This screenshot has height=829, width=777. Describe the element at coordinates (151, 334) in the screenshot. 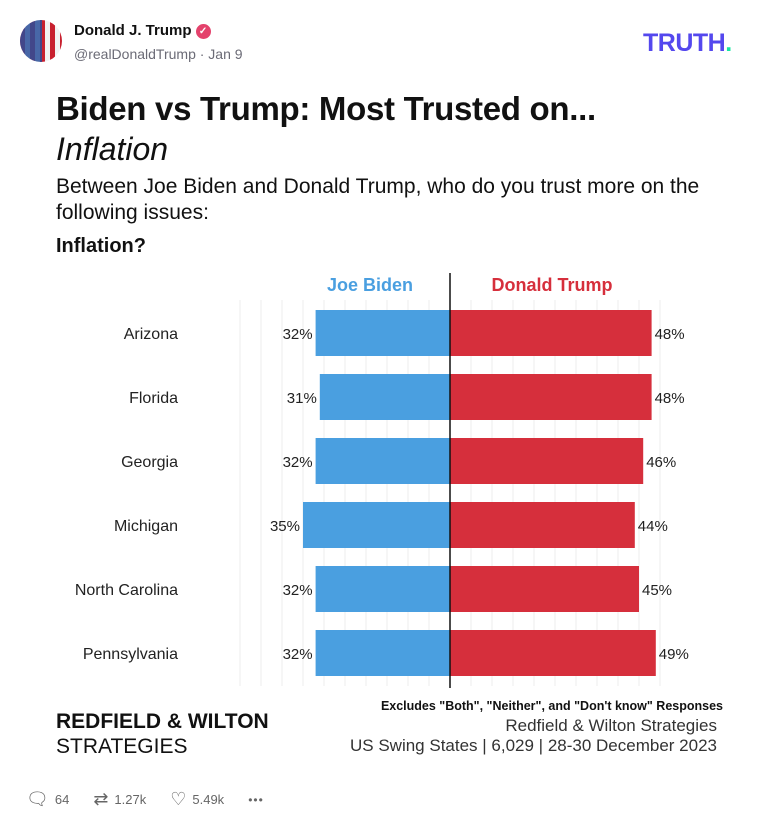

I see `category-label: Arizona` at that location.